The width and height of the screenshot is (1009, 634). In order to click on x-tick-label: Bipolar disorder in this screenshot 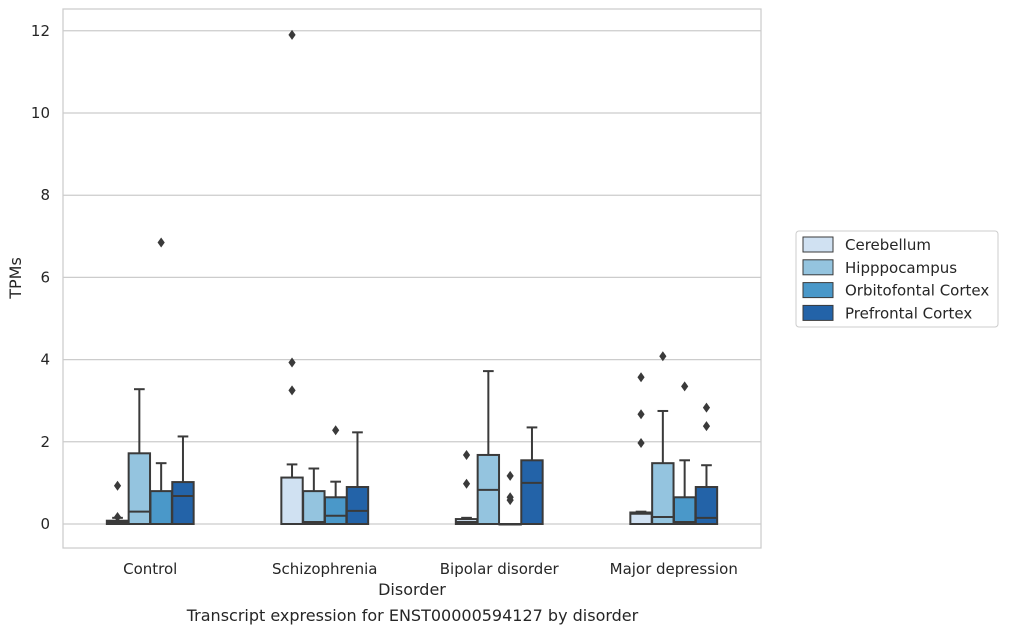, I will do `click(500, 569)`.